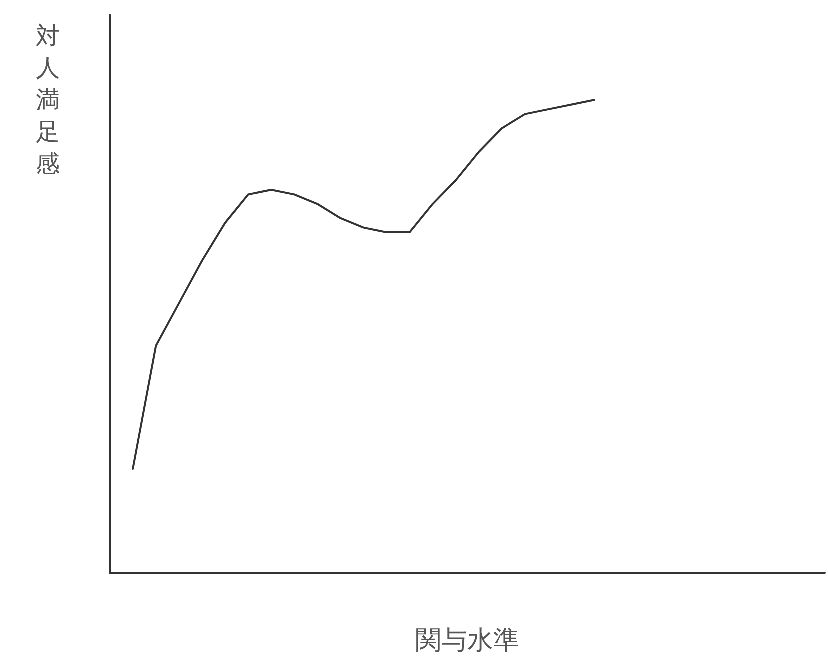 The height and width of the screenshot is (659, 828). I want to click on y-axis-title: 対人満足感, so click(48, 100).